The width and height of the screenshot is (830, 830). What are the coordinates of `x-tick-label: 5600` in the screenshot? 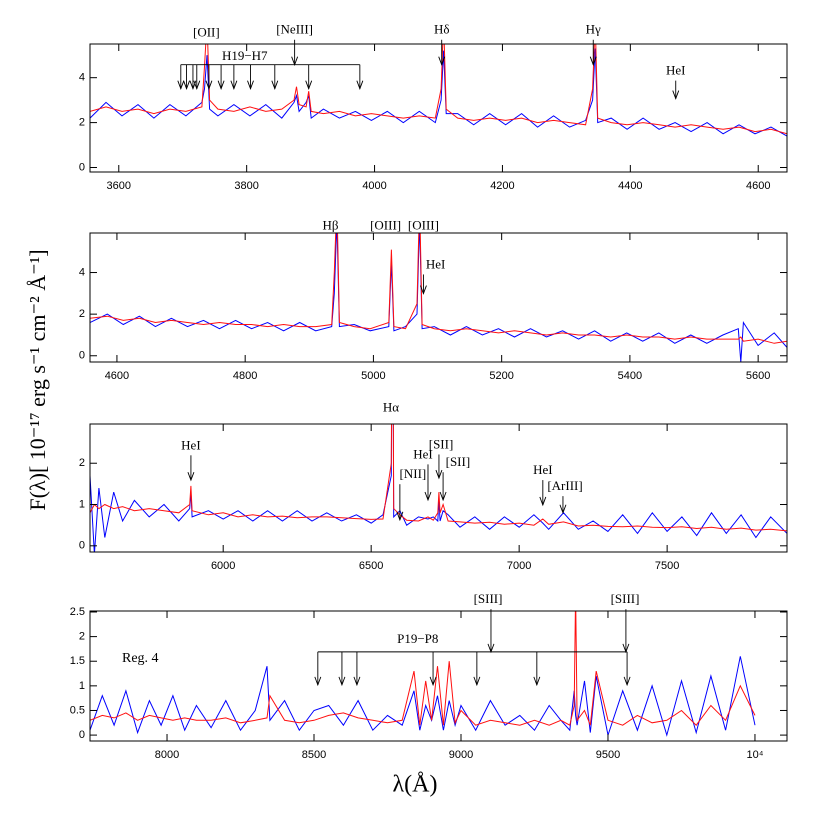 It's located at (758, 376).